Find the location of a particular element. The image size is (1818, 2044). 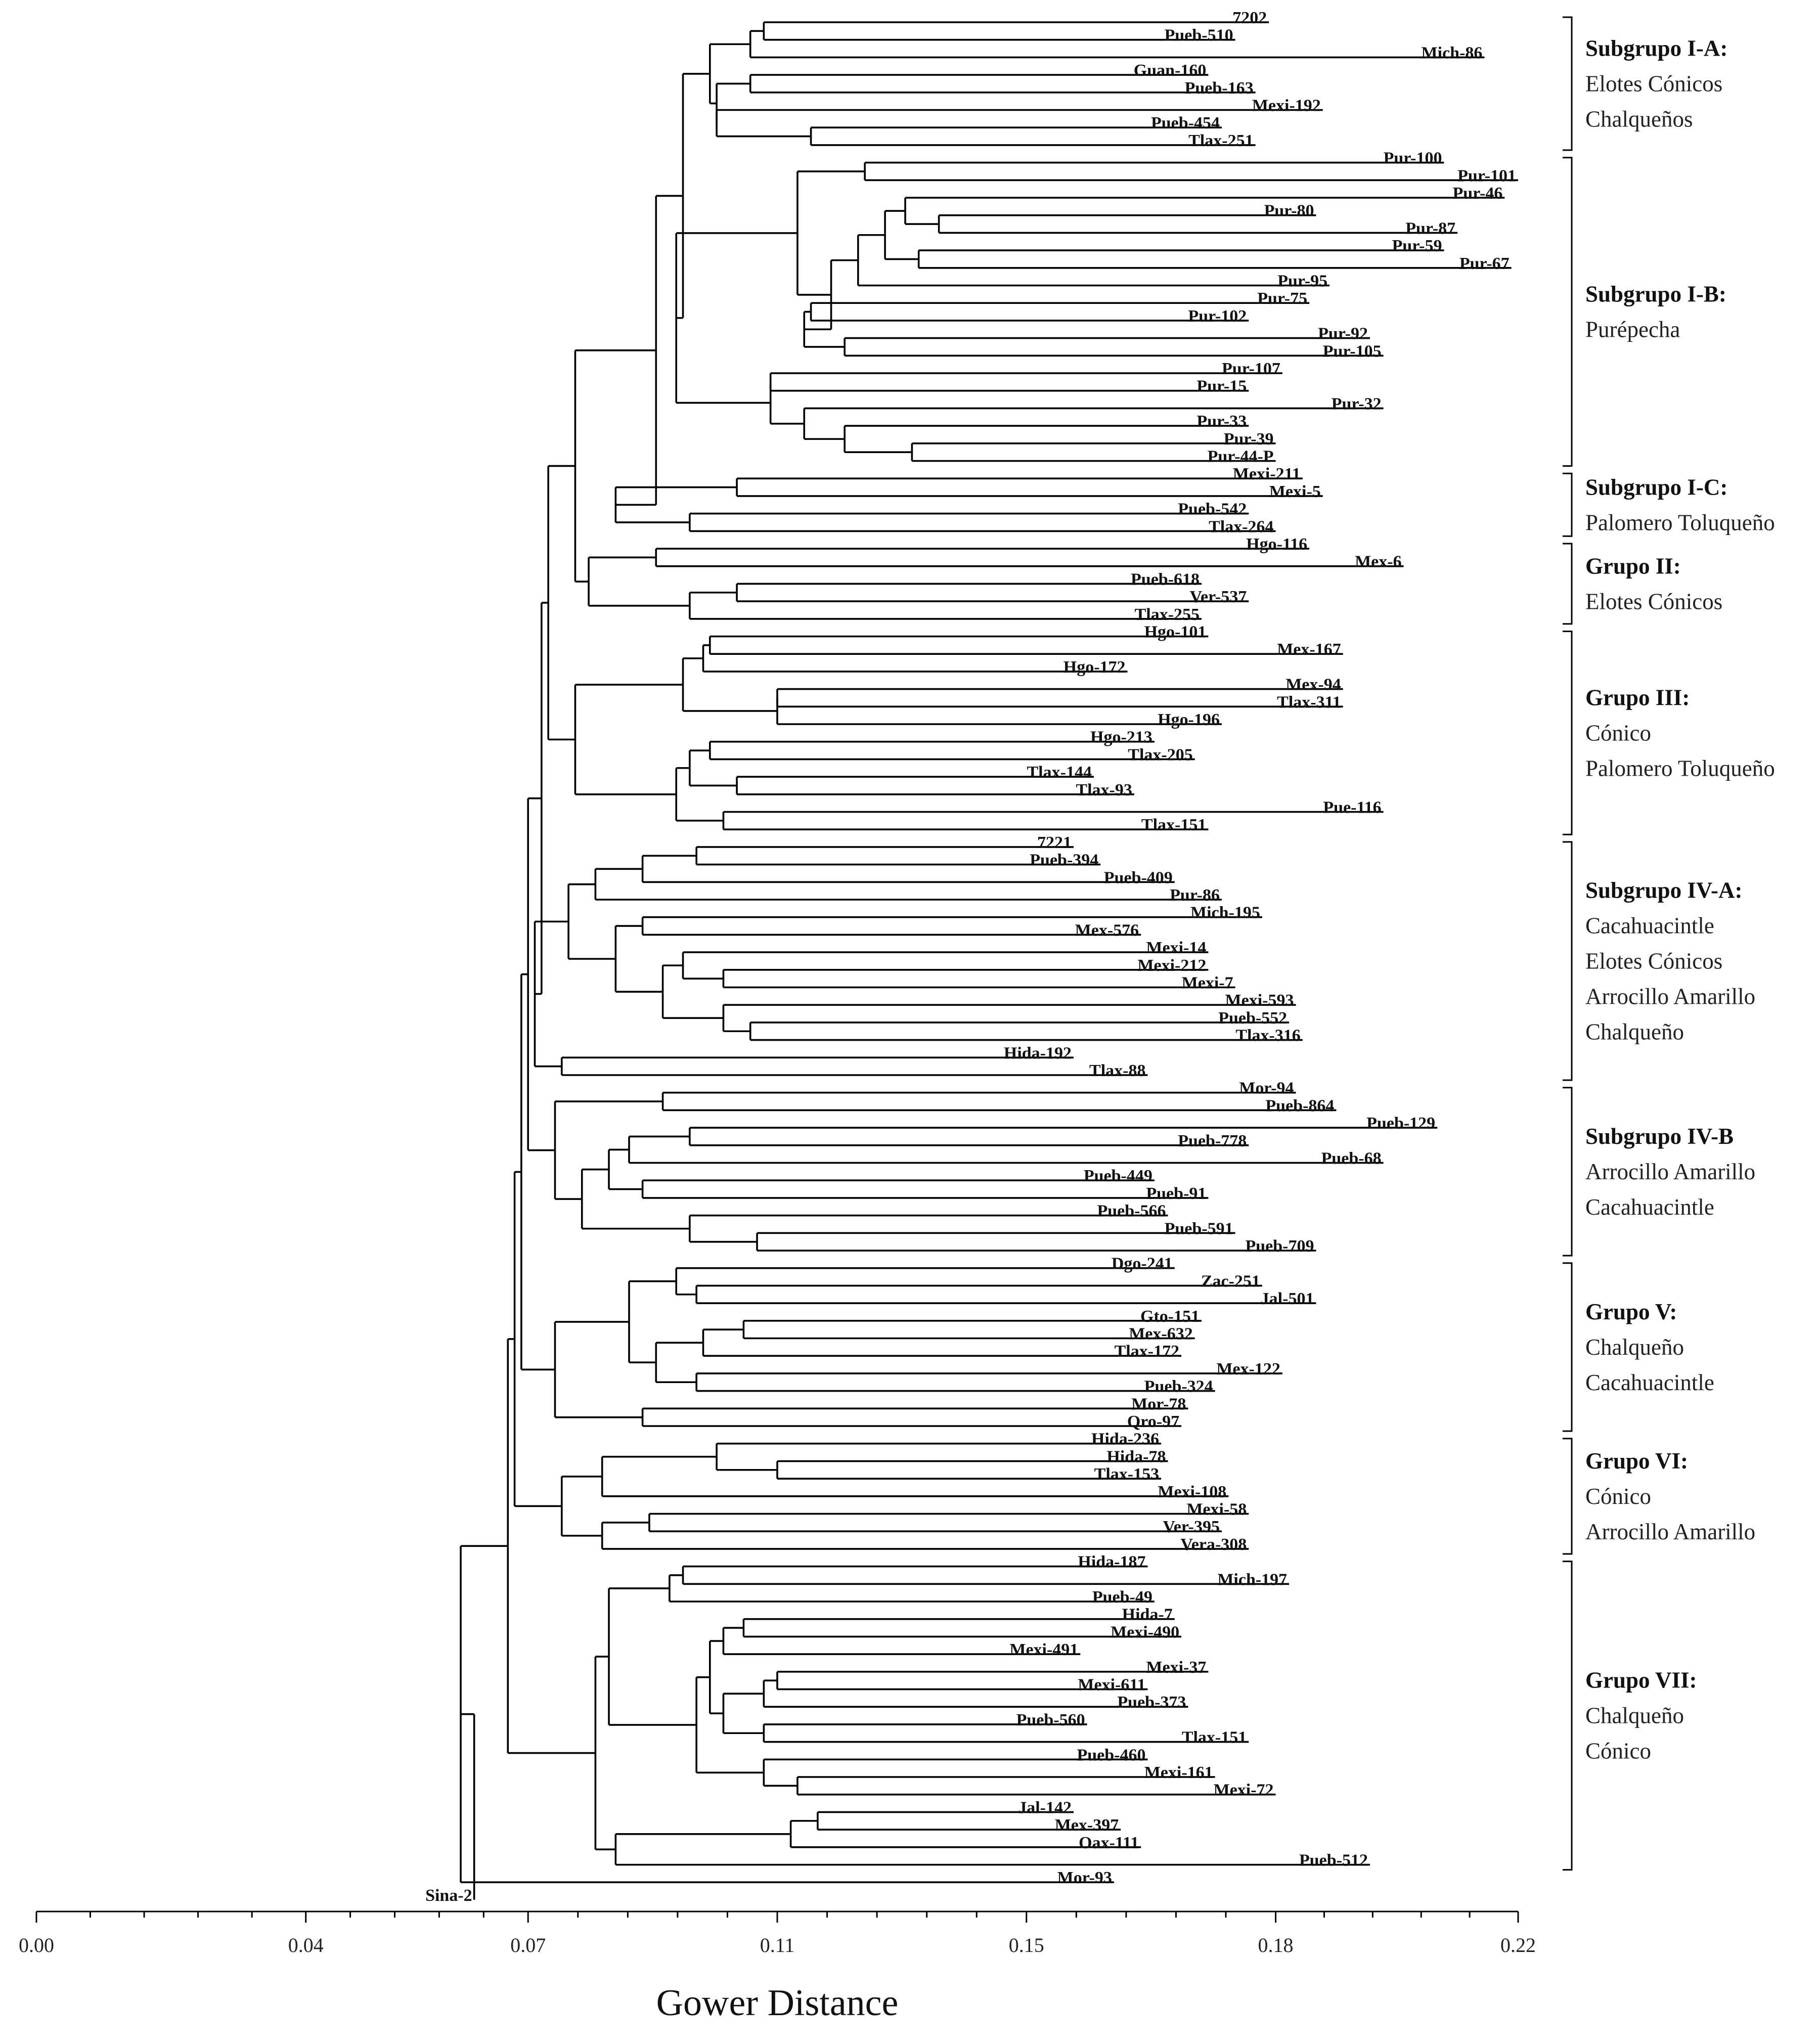

leaf-label: Mor-94 is located at coordinates (1266, 1088).